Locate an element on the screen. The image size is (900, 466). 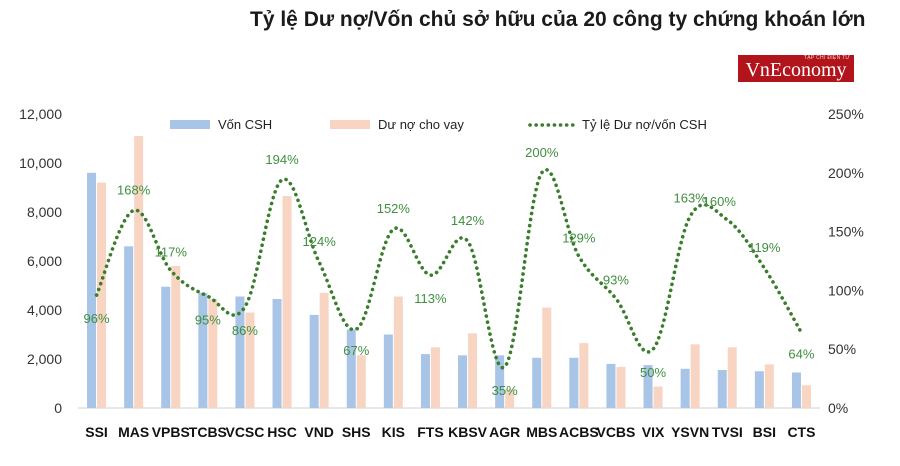
ratio-label: 67% is located at coordinates (356, 350).